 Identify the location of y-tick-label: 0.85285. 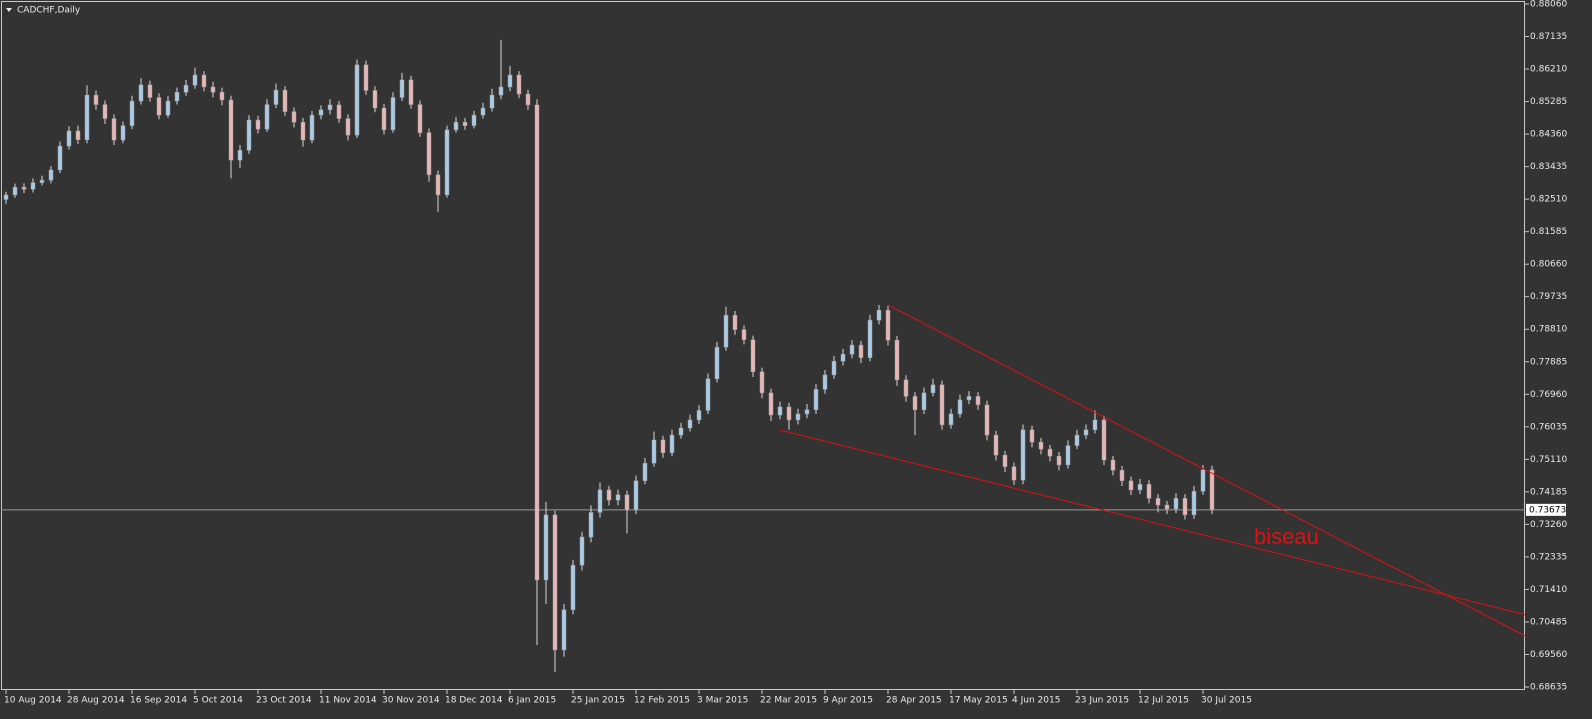
(1548, 102).